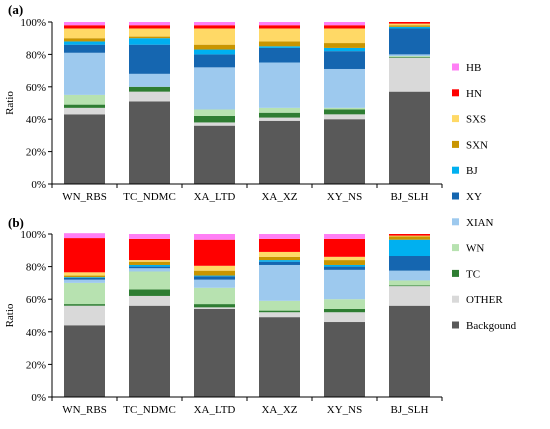 The image size is (550, 429). Describe the element at coordinates (215, 410) in the screenshot. I see `category-label: XA_LTD` at that location.